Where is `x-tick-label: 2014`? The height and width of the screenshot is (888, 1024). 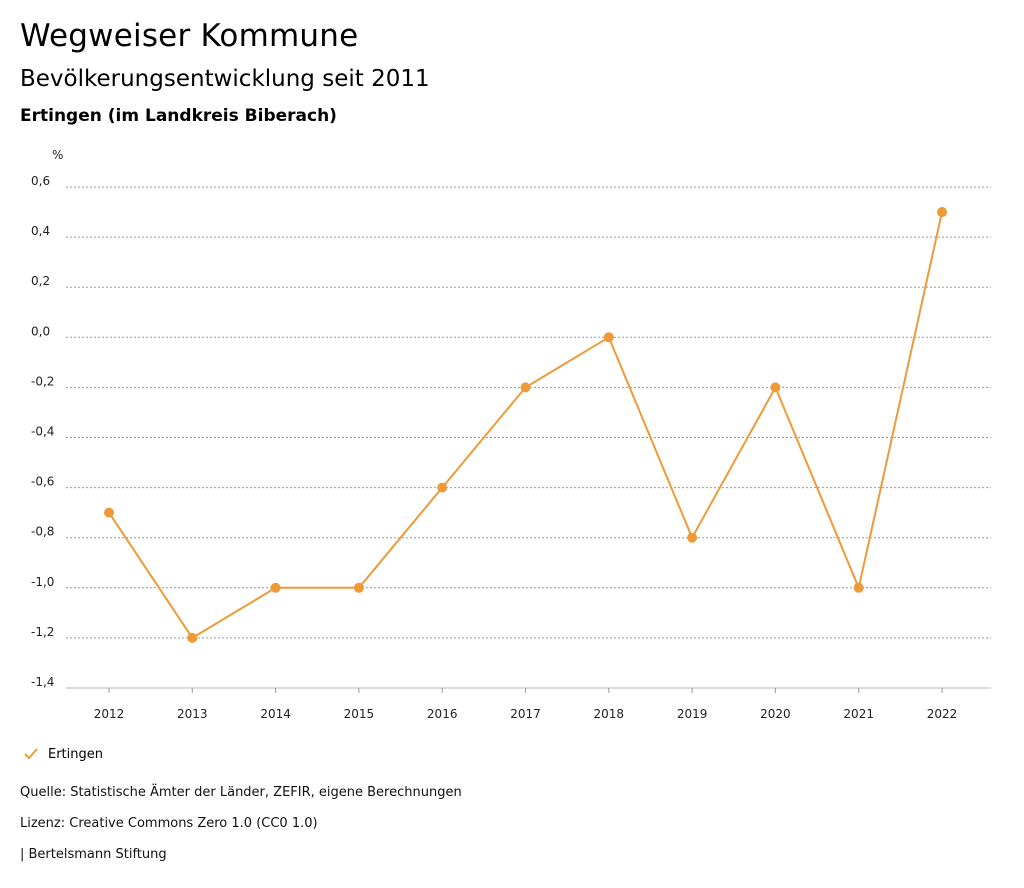 x-tick-label: 2014 is located at coordinates (275, 714).